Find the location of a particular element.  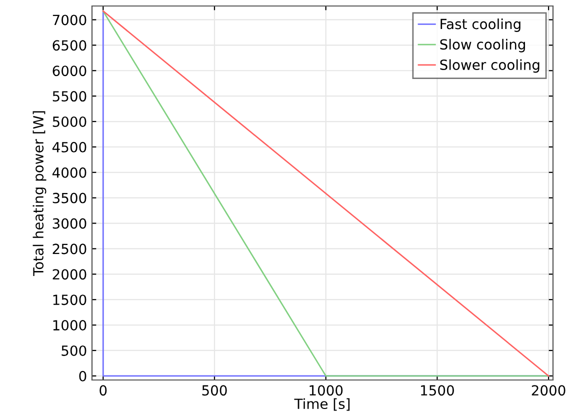

y-tick-label: 7000 is located at coordinates (69, 20).